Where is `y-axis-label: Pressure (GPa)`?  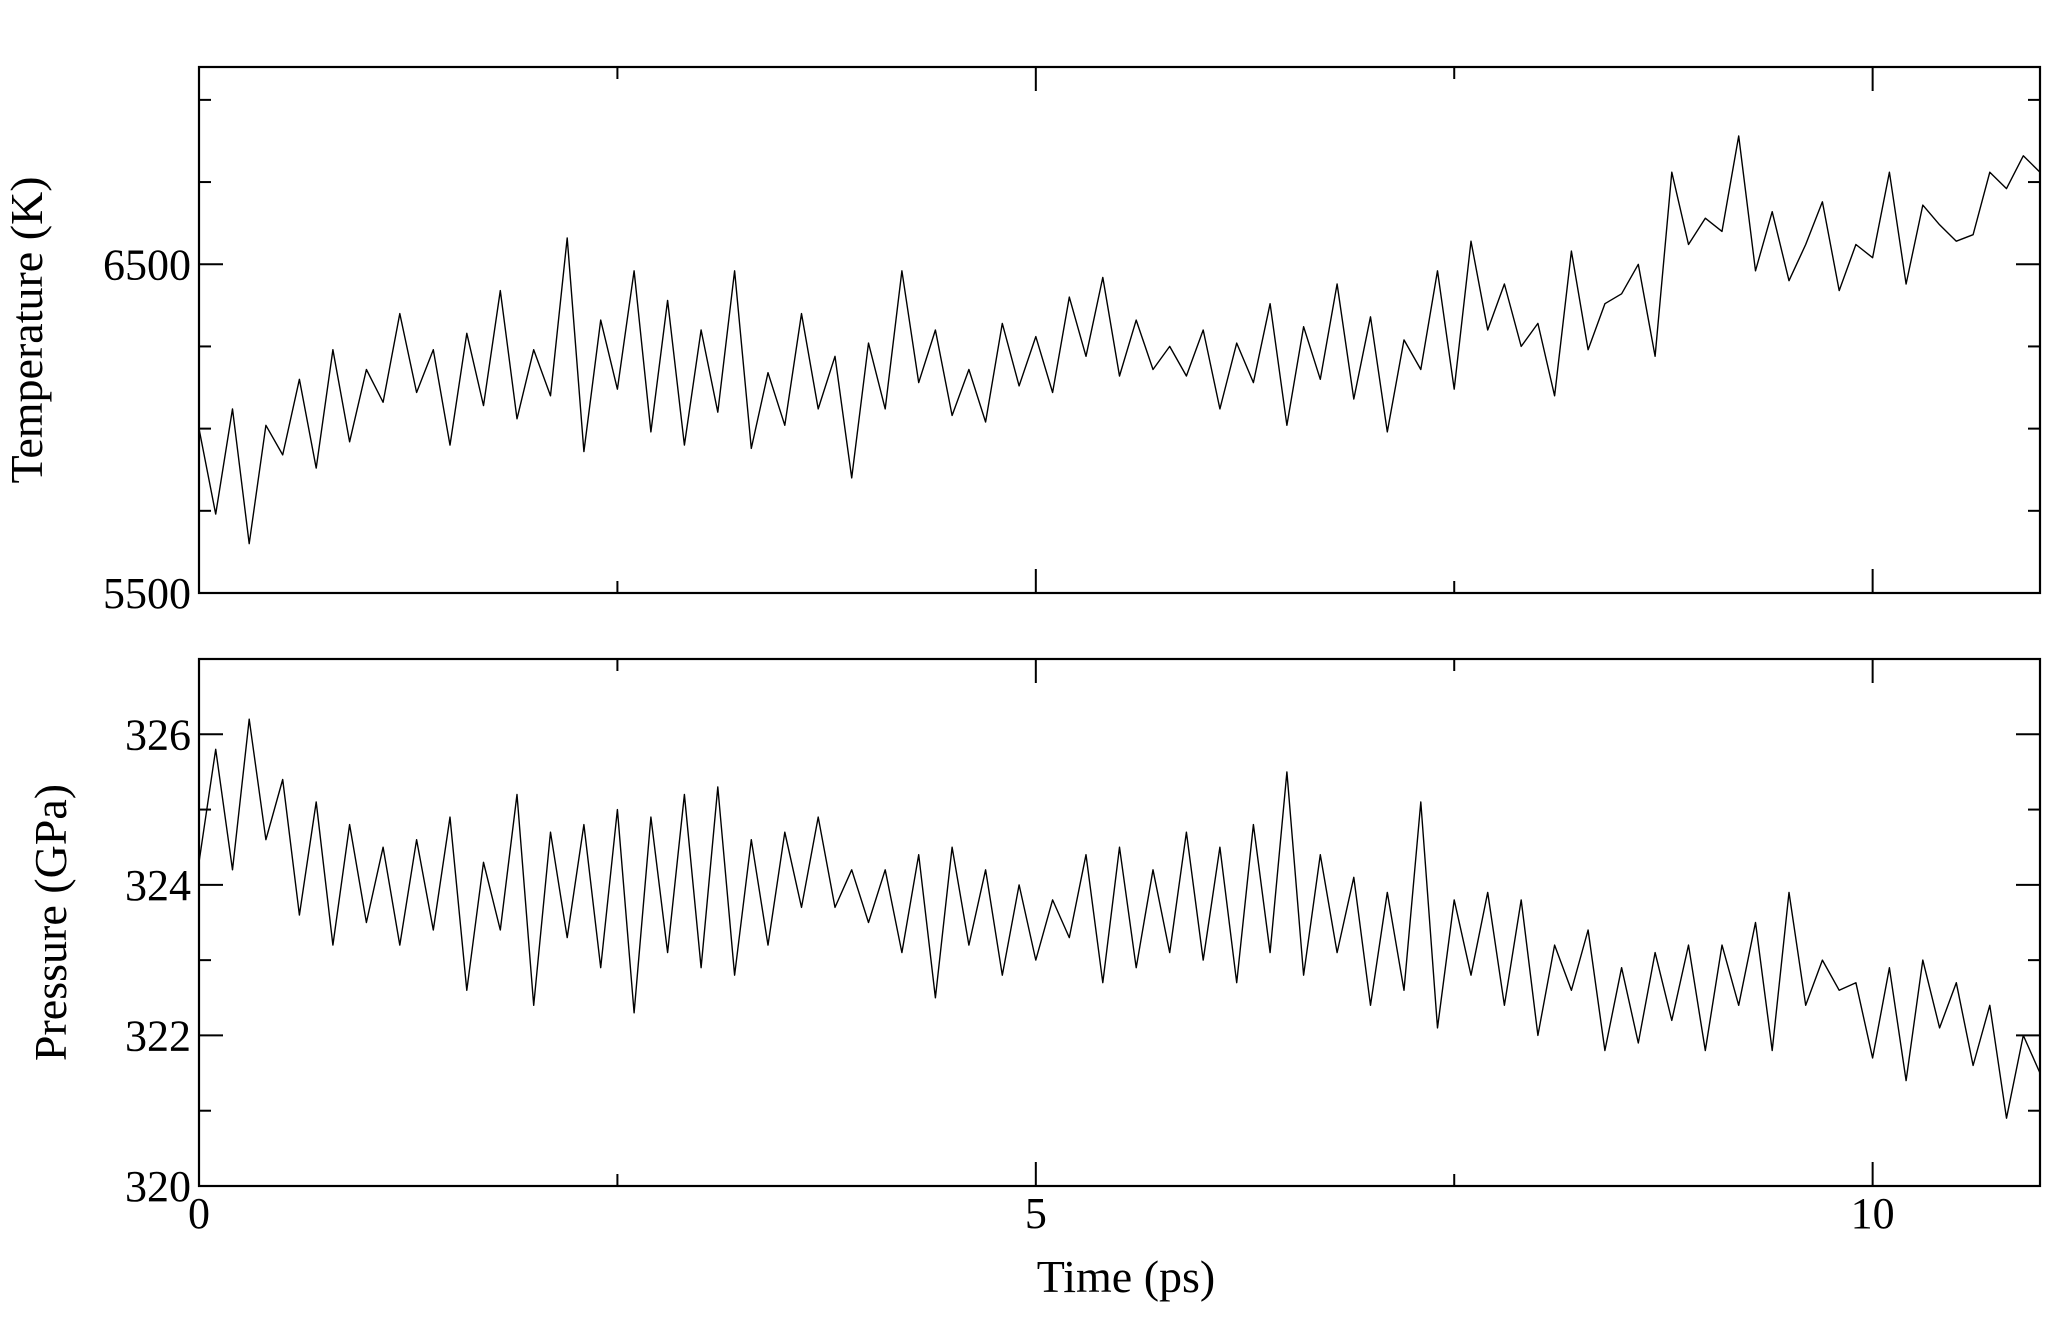
y-axis-label: Pressure (GPa) is located at coordinates (50, 922).